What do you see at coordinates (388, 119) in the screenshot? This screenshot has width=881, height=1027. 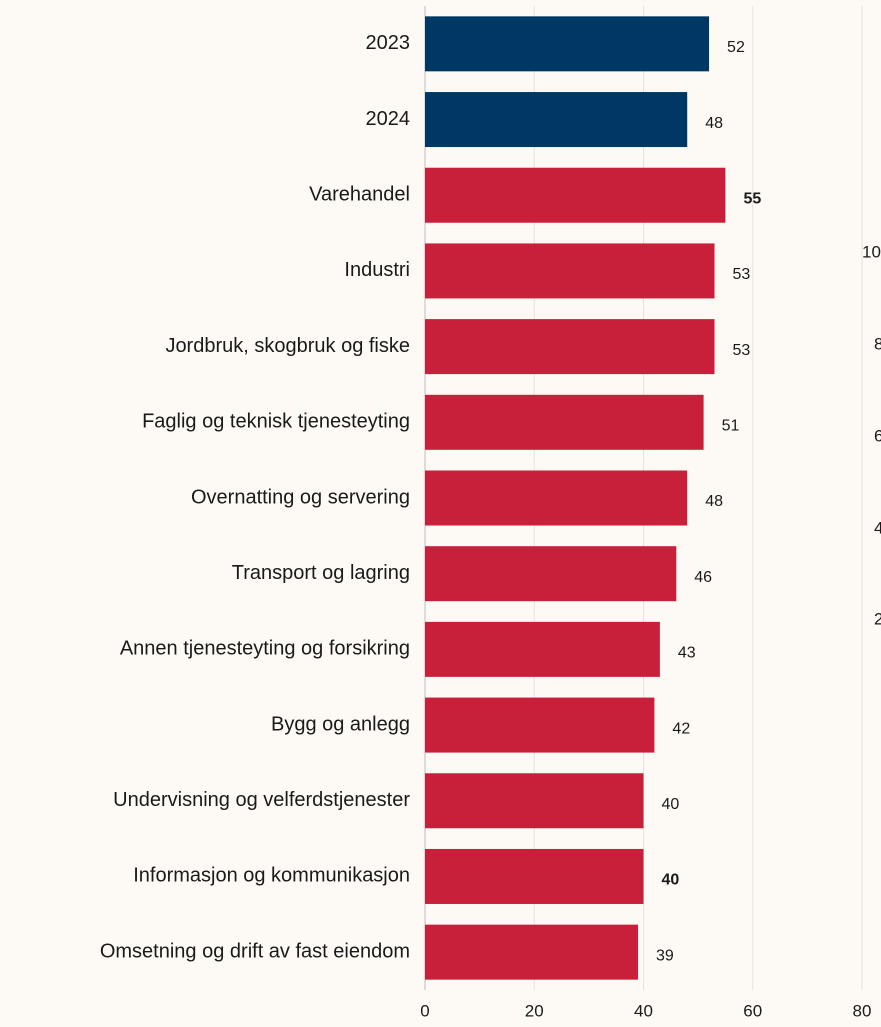 I see `category-label: 2024` at bounding box center [388, 119].